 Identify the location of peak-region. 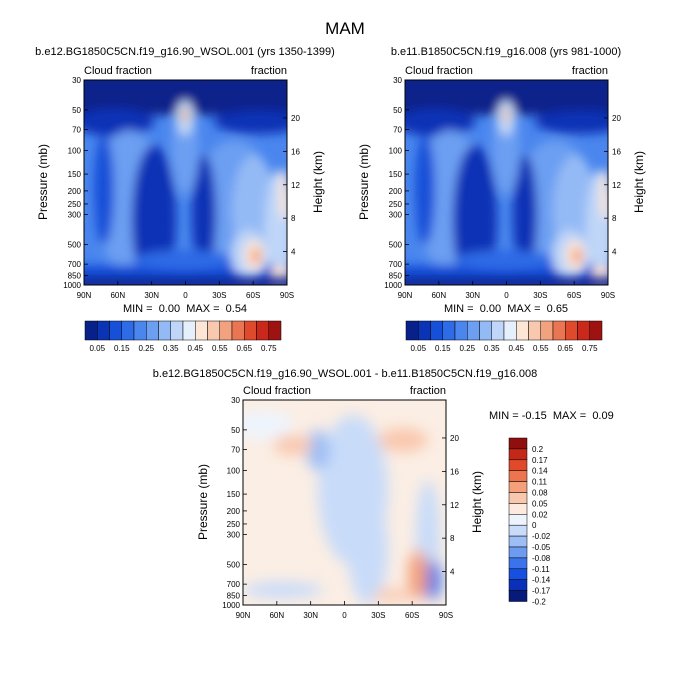
(185, 115).